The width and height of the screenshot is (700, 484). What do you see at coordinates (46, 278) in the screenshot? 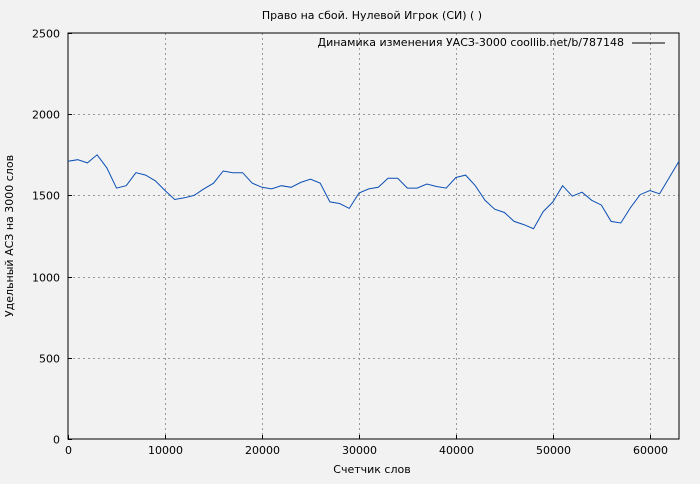
I see `y-tick-label: 1000` at bounding box center [46, 278].